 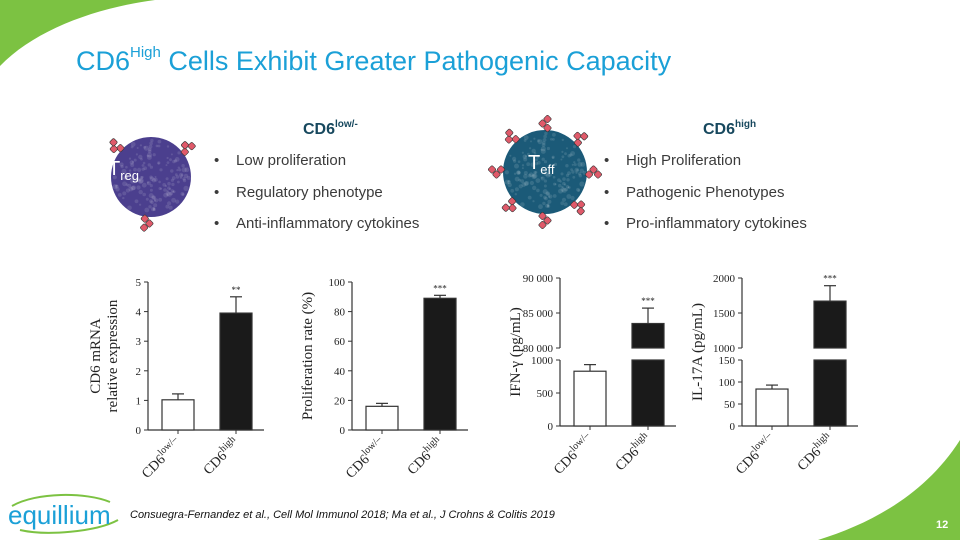 What do you see at coordinates (123, 170) in the screenshot?
I see `treg-cell-label: Treg` at bounding box center [123, 170].